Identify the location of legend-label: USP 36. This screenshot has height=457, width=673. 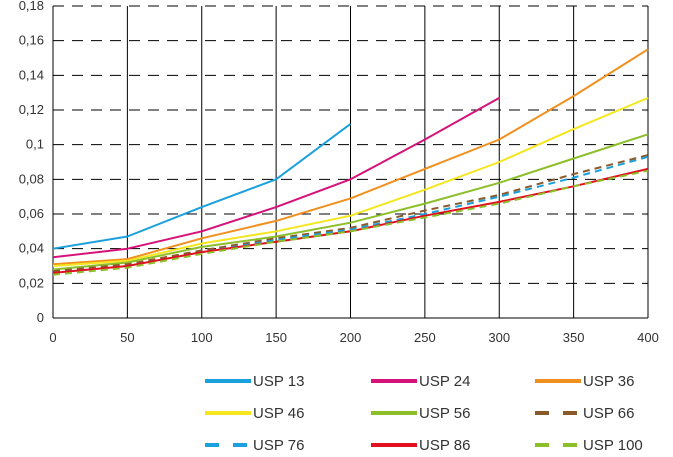
(608, 381).